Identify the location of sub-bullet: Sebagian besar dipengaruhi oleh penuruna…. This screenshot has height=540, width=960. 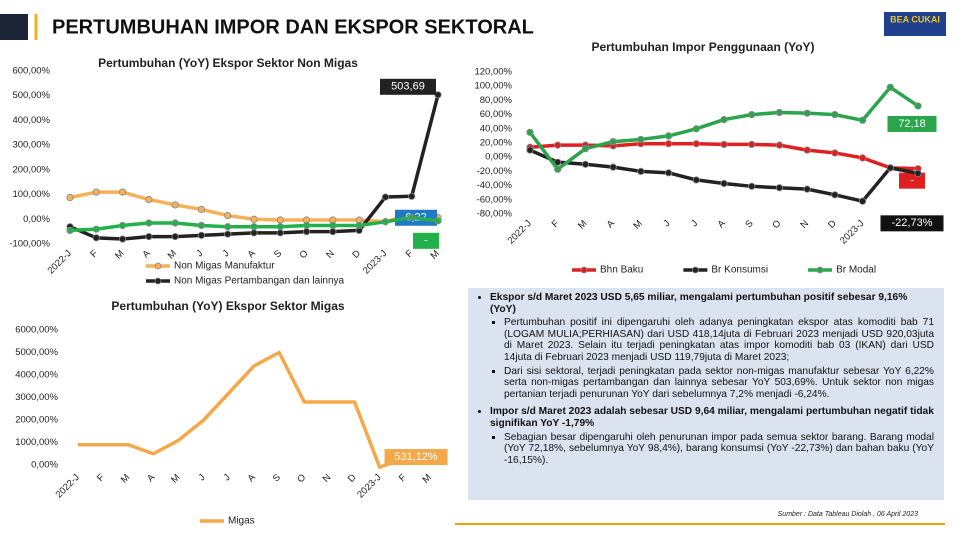
(719, 449).